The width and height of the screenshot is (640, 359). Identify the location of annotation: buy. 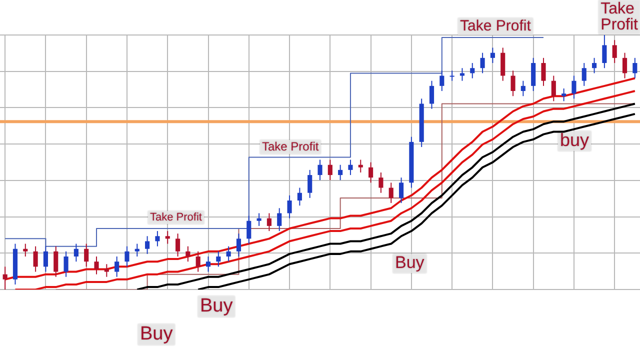
(575, 140).